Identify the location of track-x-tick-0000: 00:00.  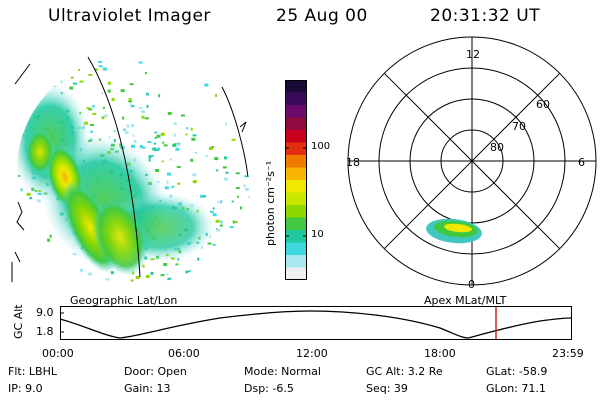
(58, 353).